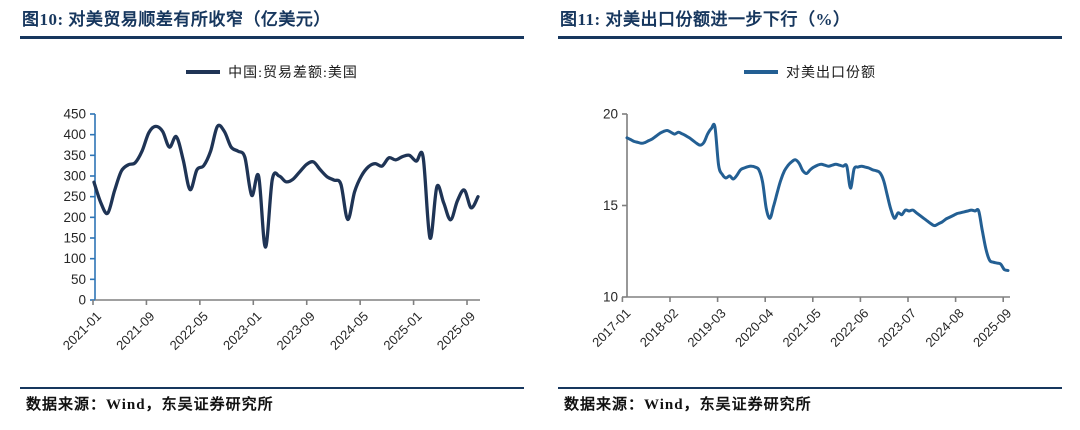  What do you see at coordinates (242, 331) in the screenshot?
I see `svg-text: 2023-01` at bounding box center [242, 331].